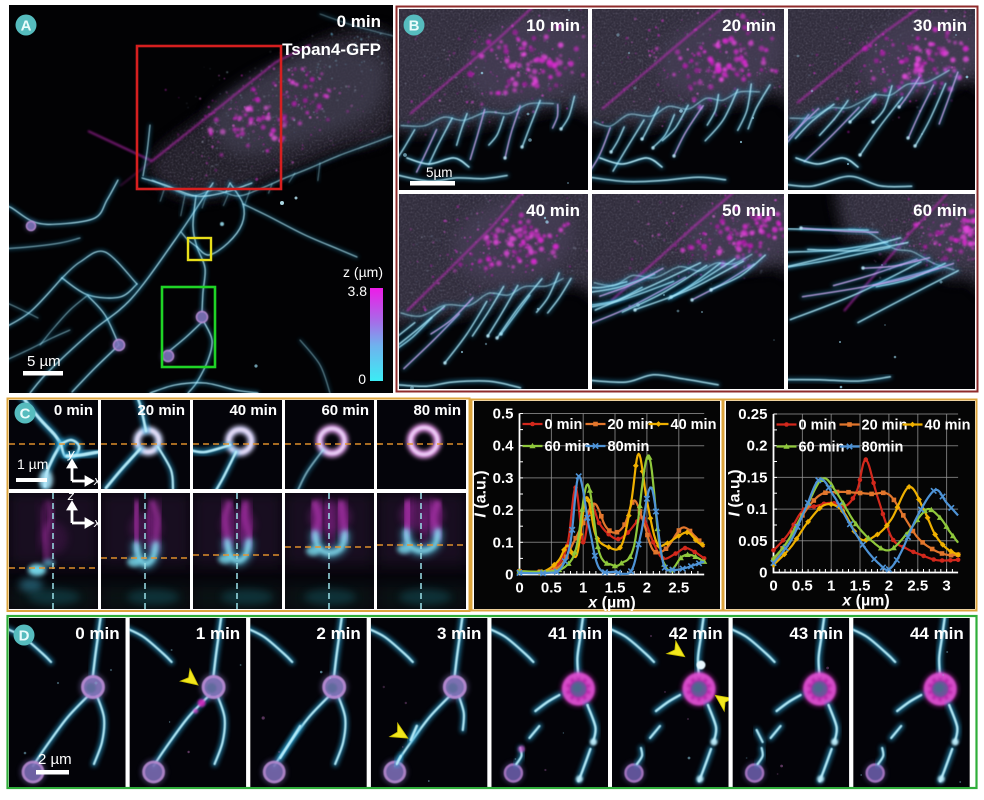 The width and height of the screenshot is (984, 800). Describe the element at coordinates (363, 272) in the screenshot. I see `svg-text: z (µm)` at that location.